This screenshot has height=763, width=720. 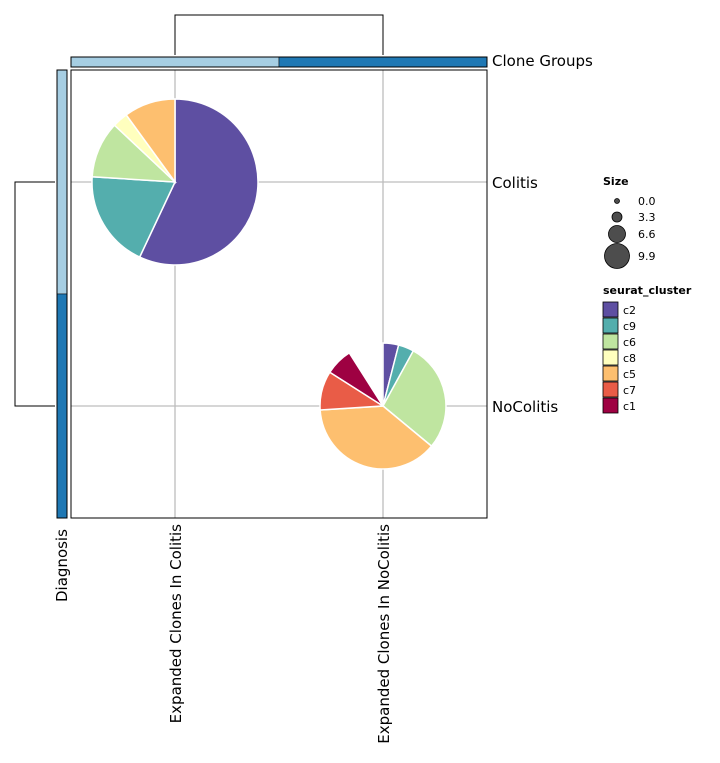 I want to click on cluster-legend-swatch-c6, so click(x=610, y=341).